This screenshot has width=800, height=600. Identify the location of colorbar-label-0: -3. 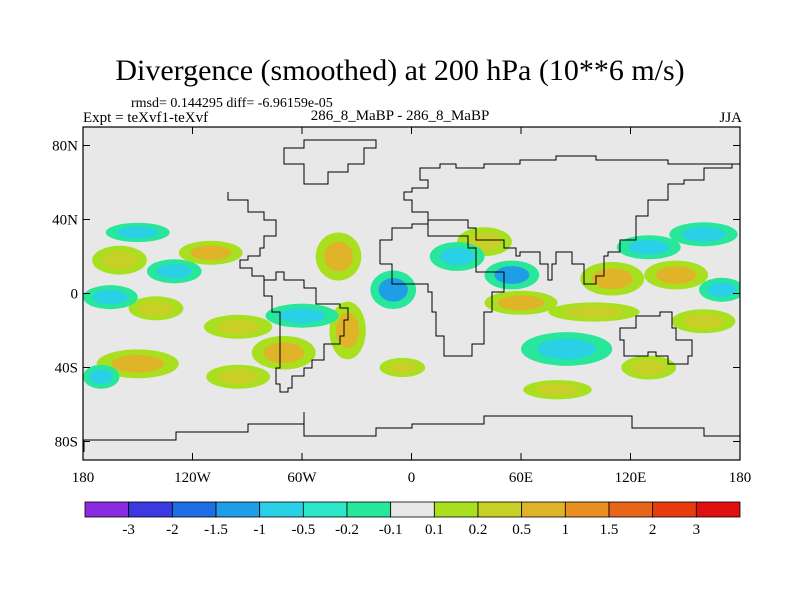
(128, 530).